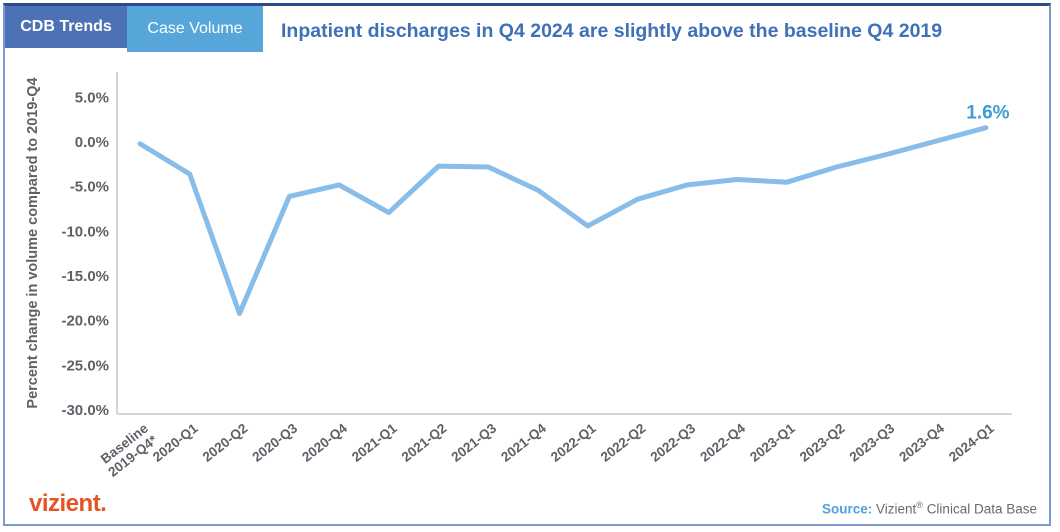 This screenshot has height=532, width=1060. I want to click on x-tick-label: 2021-Q3, so click(474, 442).